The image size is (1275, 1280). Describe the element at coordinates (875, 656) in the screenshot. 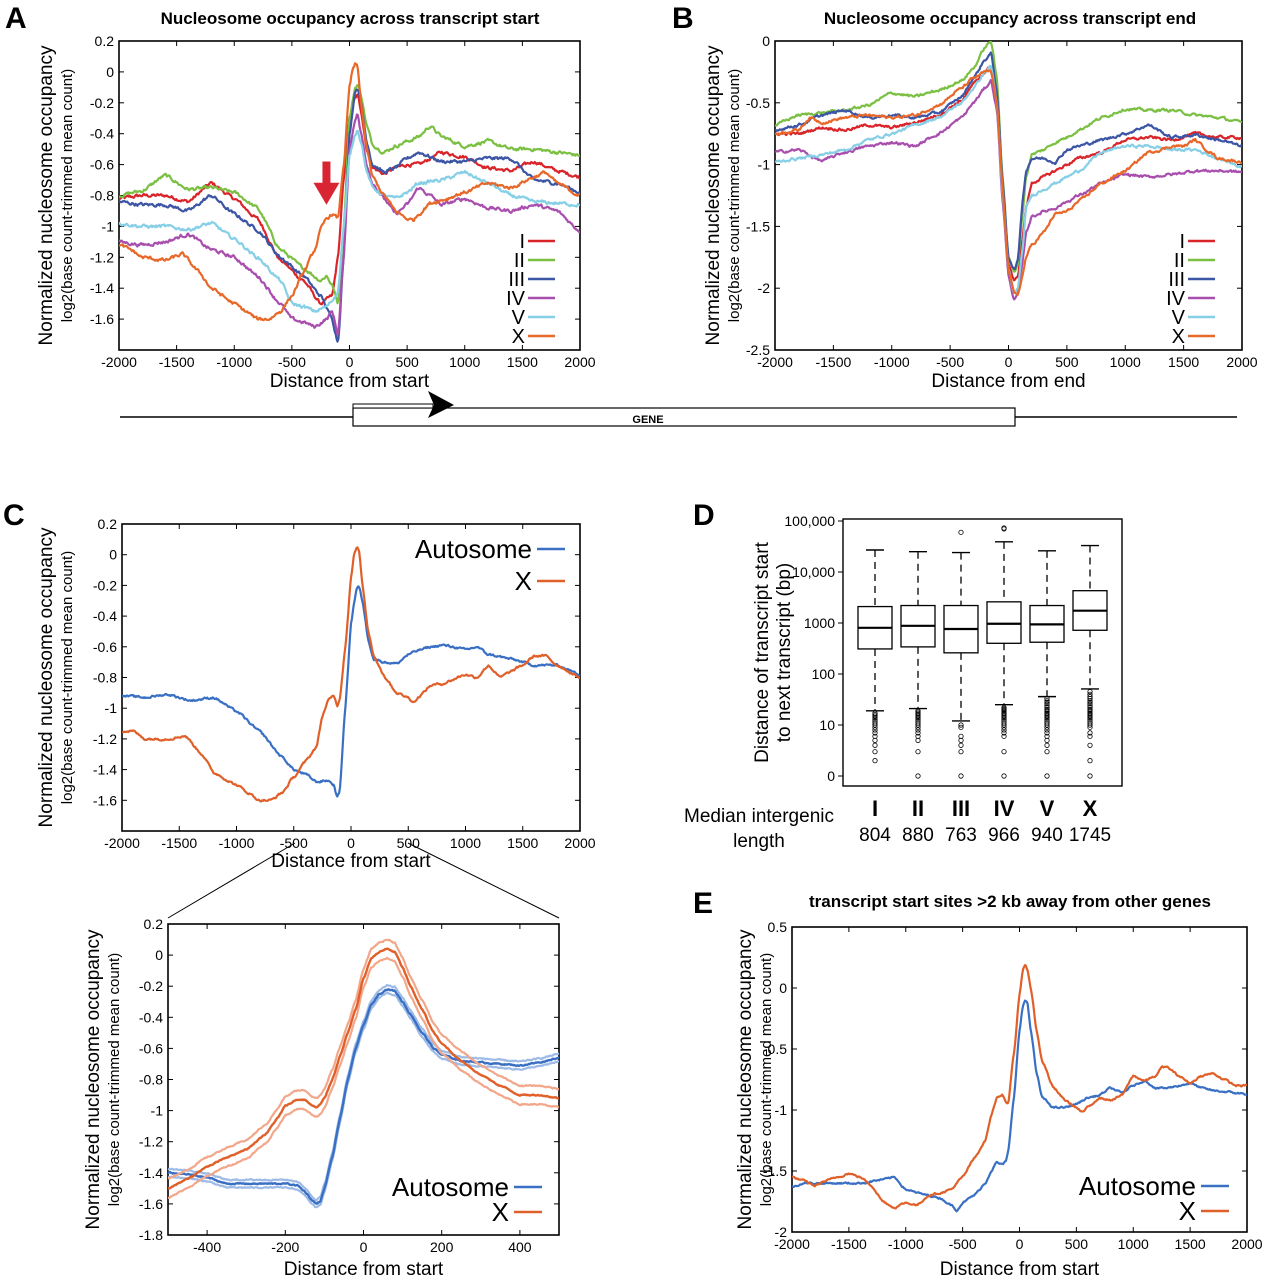

I see `box-i` at that location.